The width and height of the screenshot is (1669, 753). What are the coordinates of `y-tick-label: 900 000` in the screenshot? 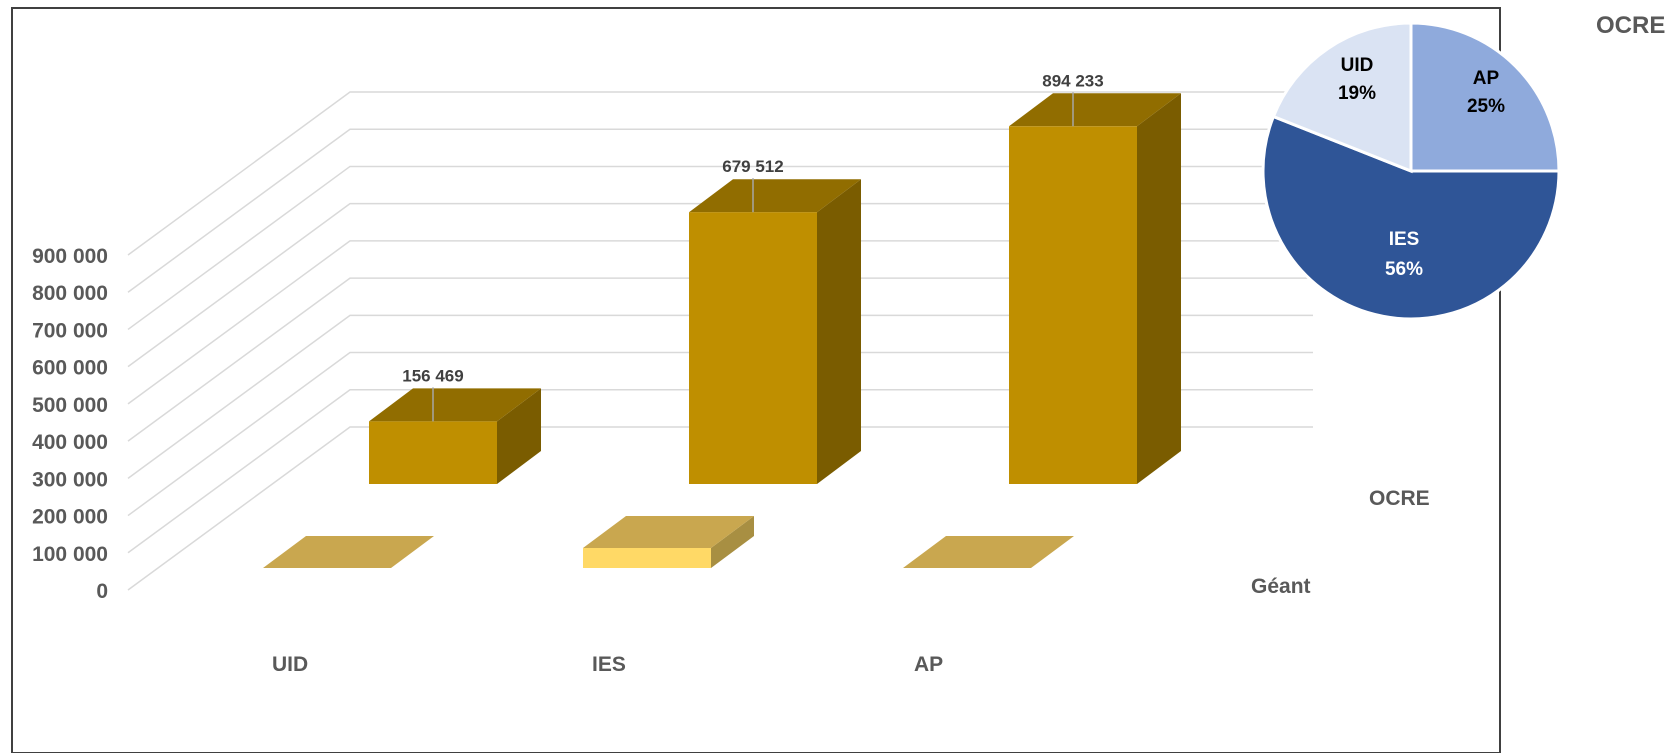 It's located at (70, 256).